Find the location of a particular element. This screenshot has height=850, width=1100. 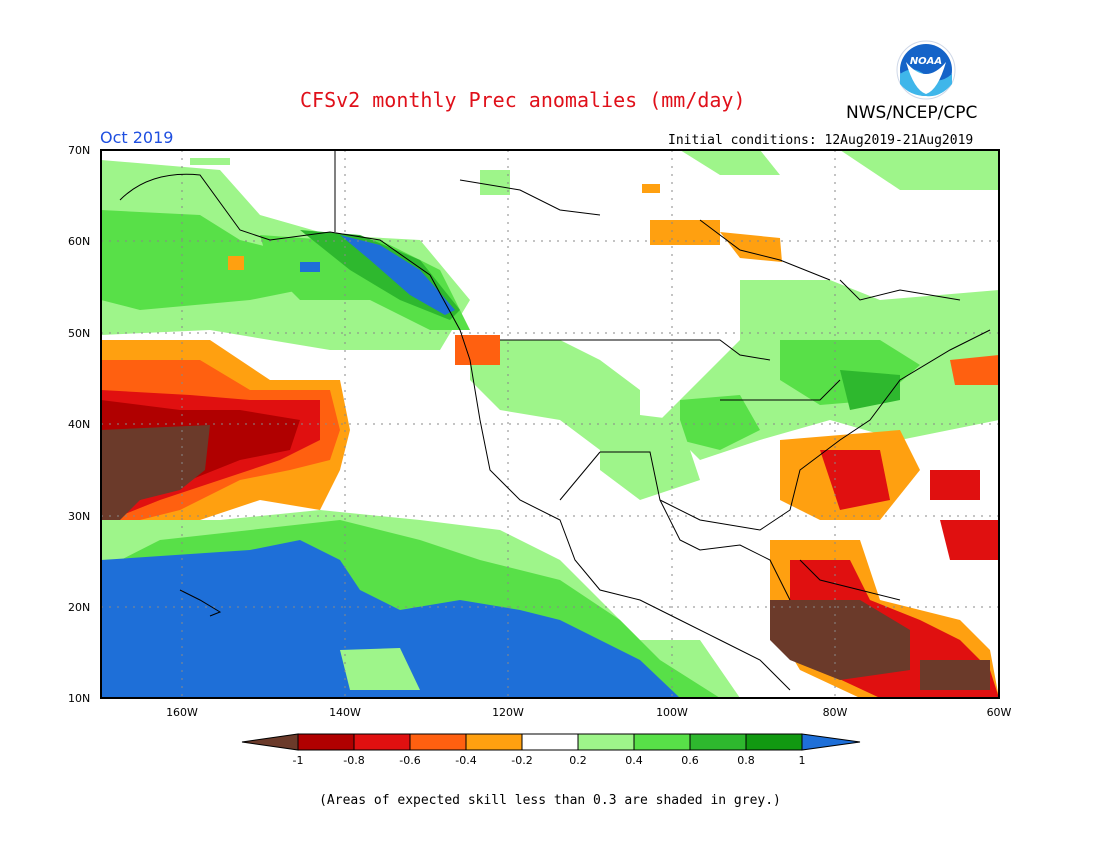

colorbar-label: -0.6 is located at coordinates (409, 760).